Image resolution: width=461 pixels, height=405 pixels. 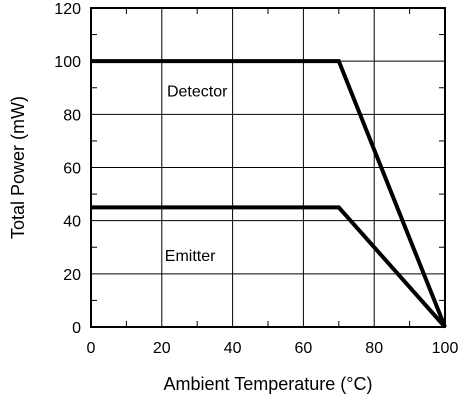 What do you see at coordinates (162, 348) in the screenshot?
I see `x-tick-label: 20` at bounding box center [162, 348].